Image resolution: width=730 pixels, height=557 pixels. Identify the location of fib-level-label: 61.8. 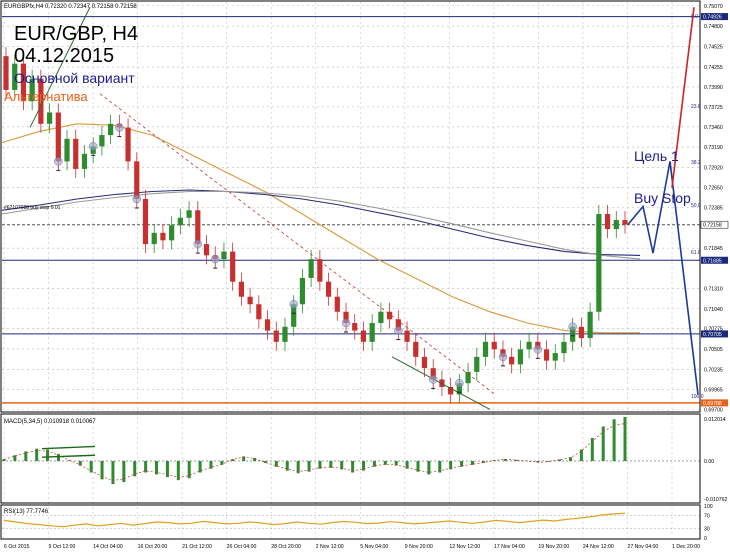
(696, 253).